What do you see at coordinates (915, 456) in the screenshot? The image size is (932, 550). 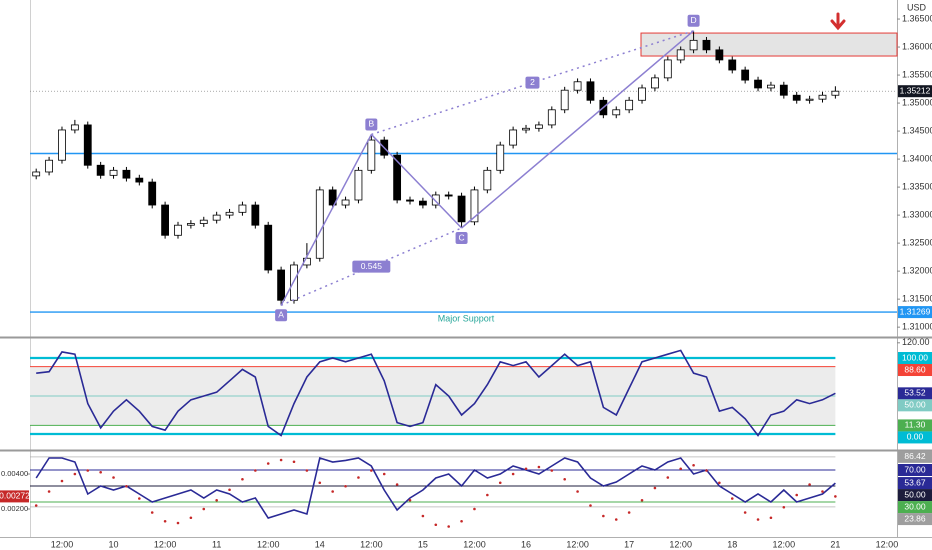 I see `axis-label: 86.42` at bounding box center [915, 456].